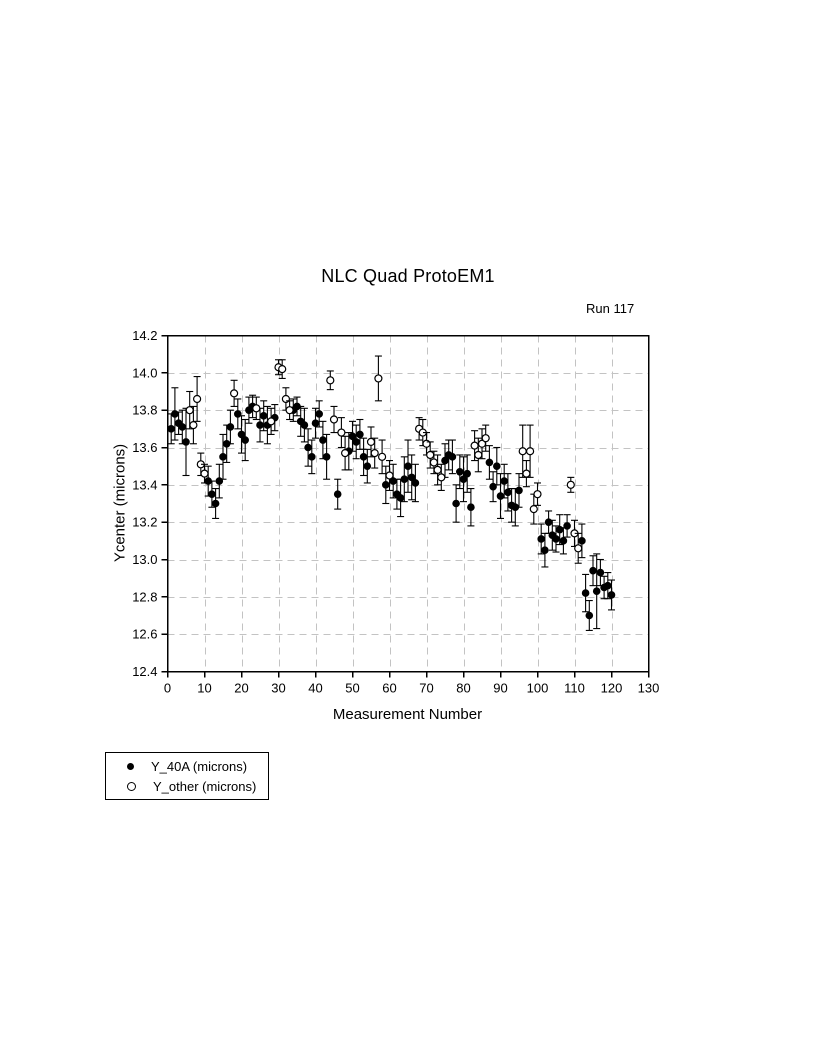 The height and width of the screenshot is (1056, 816). I want to click on y-tick-label: 14.2, so click(144, 335).